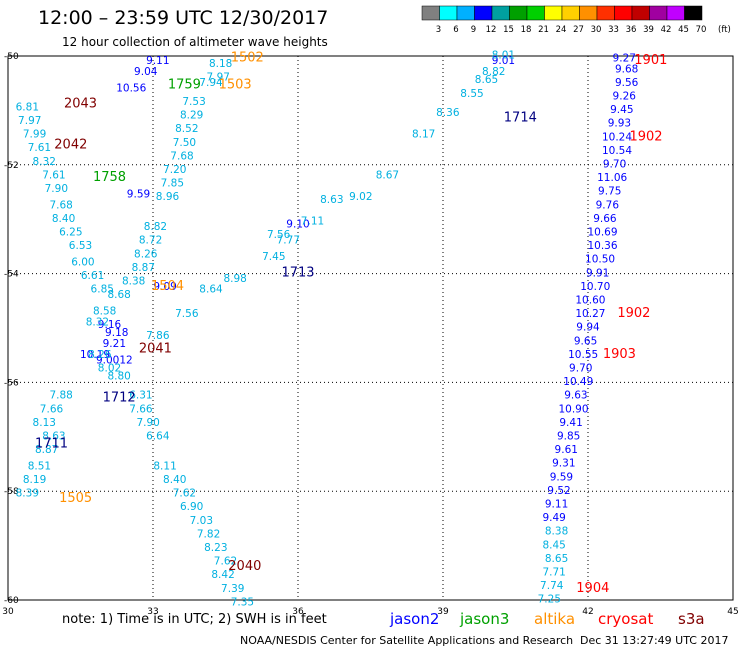  What do you see at coordinates (624, 58) in the screenshot?
I see `wave-height-value: 9.27` at bounding box center [624, 58].